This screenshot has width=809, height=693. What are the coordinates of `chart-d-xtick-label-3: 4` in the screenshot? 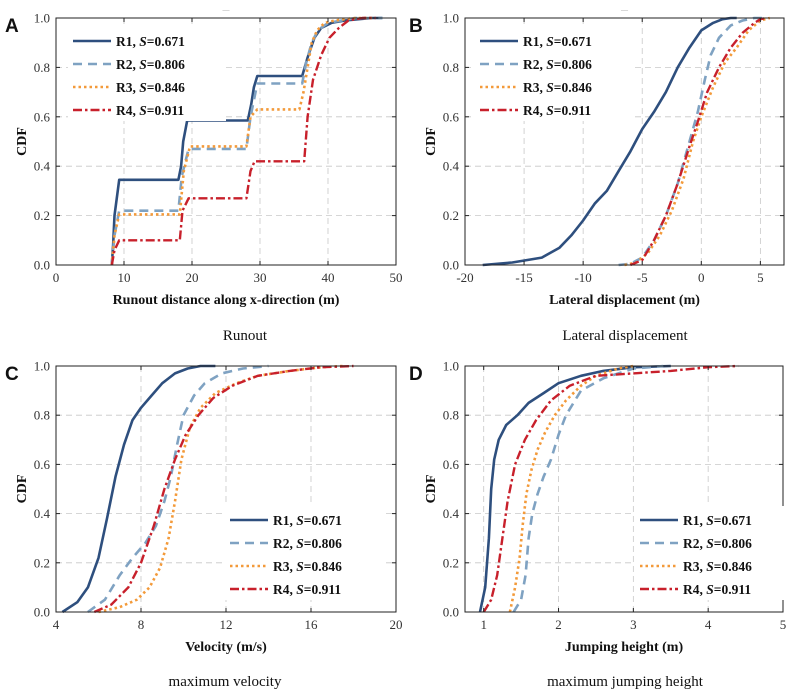 It's located at (708, 624).